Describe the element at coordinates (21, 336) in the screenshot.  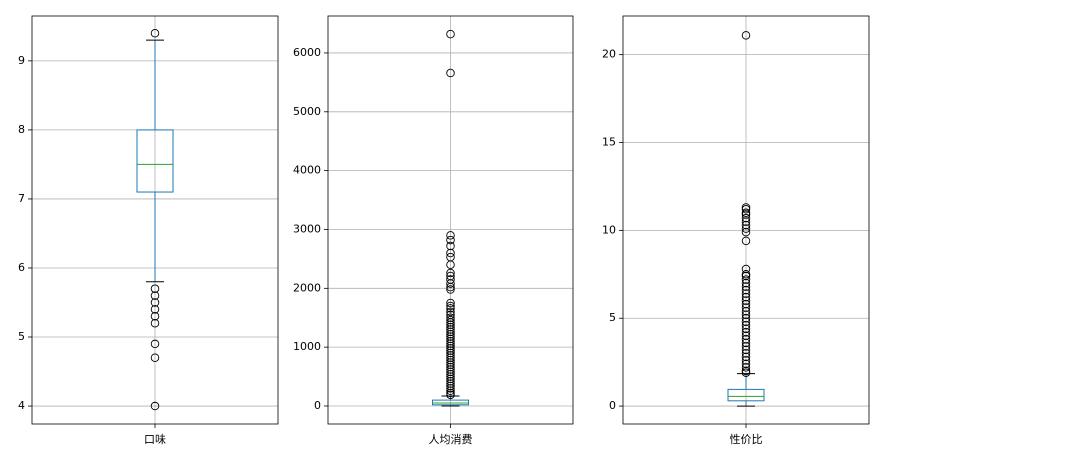
I see `y-tick-label: 5` at that location.